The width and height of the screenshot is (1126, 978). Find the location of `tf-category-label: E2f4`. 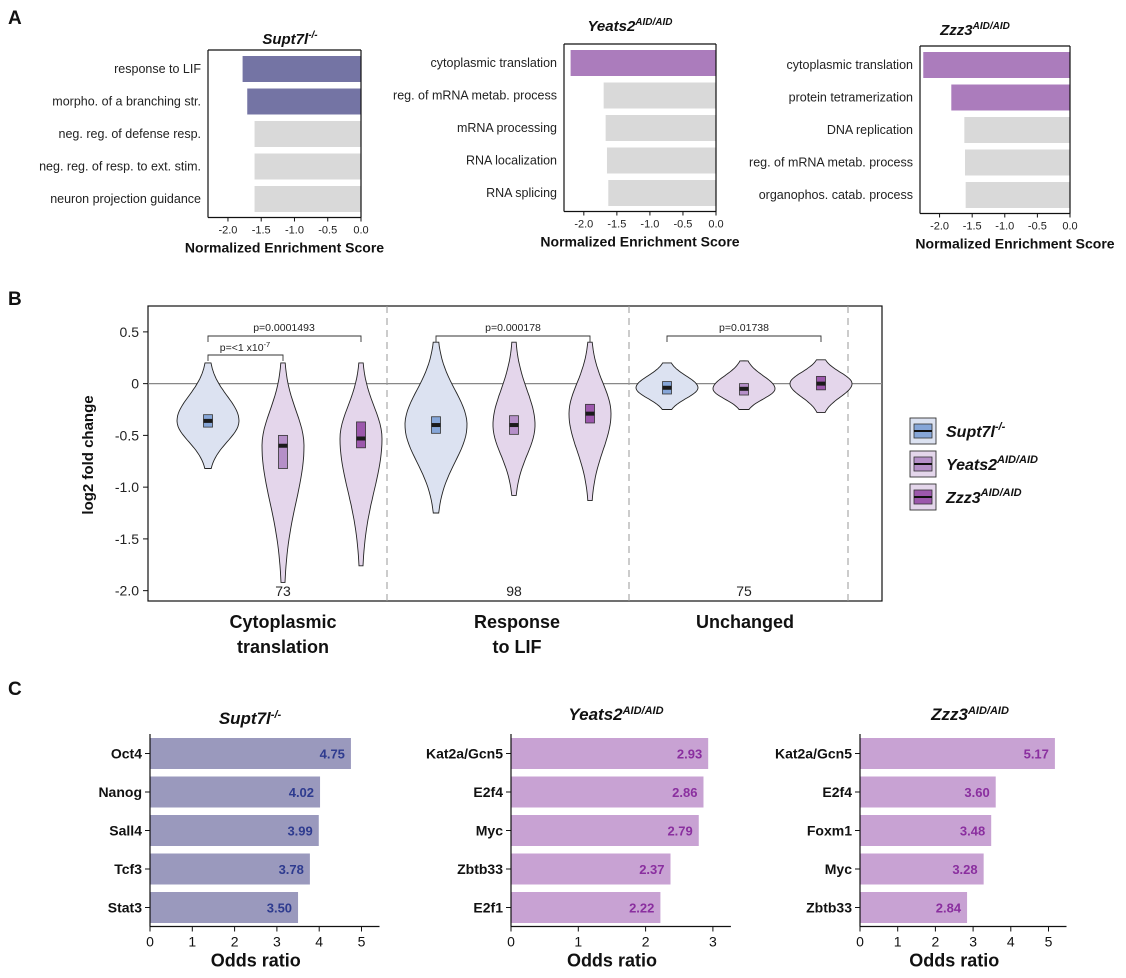

tf-category-label: E2f4 is located at coordinates (837, 792).